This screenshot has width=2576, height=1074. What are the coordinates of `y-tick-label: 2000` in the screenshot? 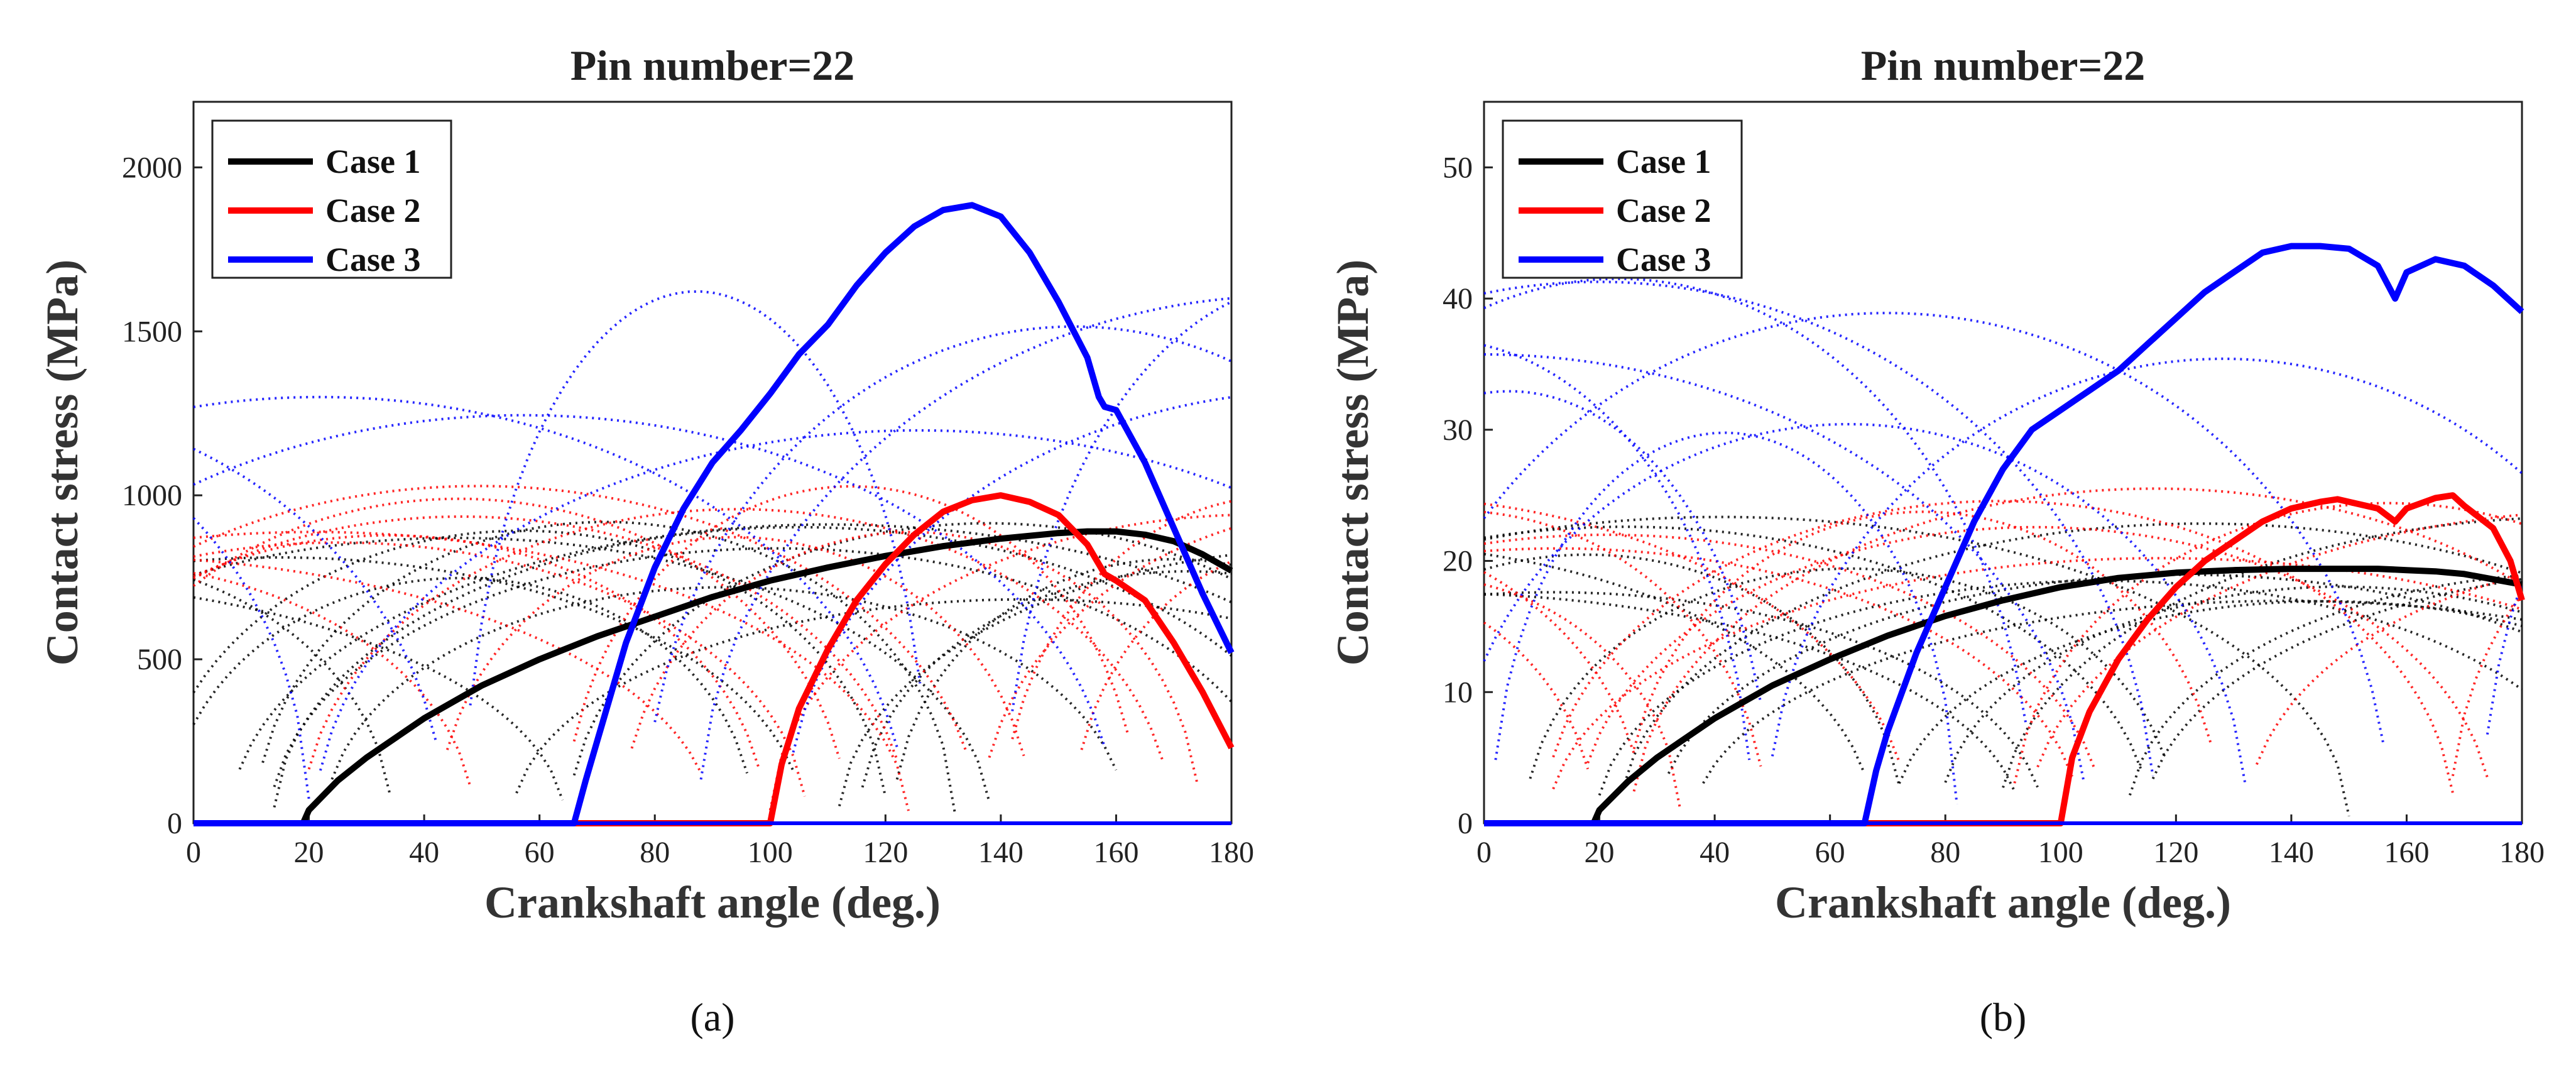 It's located at (152, 167).